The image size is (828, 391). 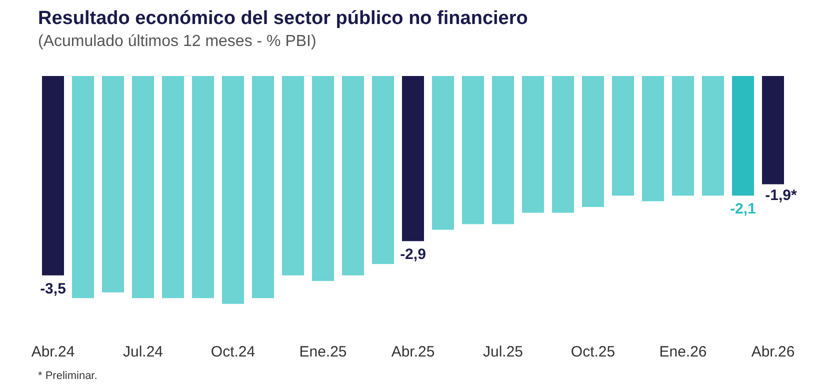 I want to click on x-tick-label: Jul.25, so click(x=503, y=352).